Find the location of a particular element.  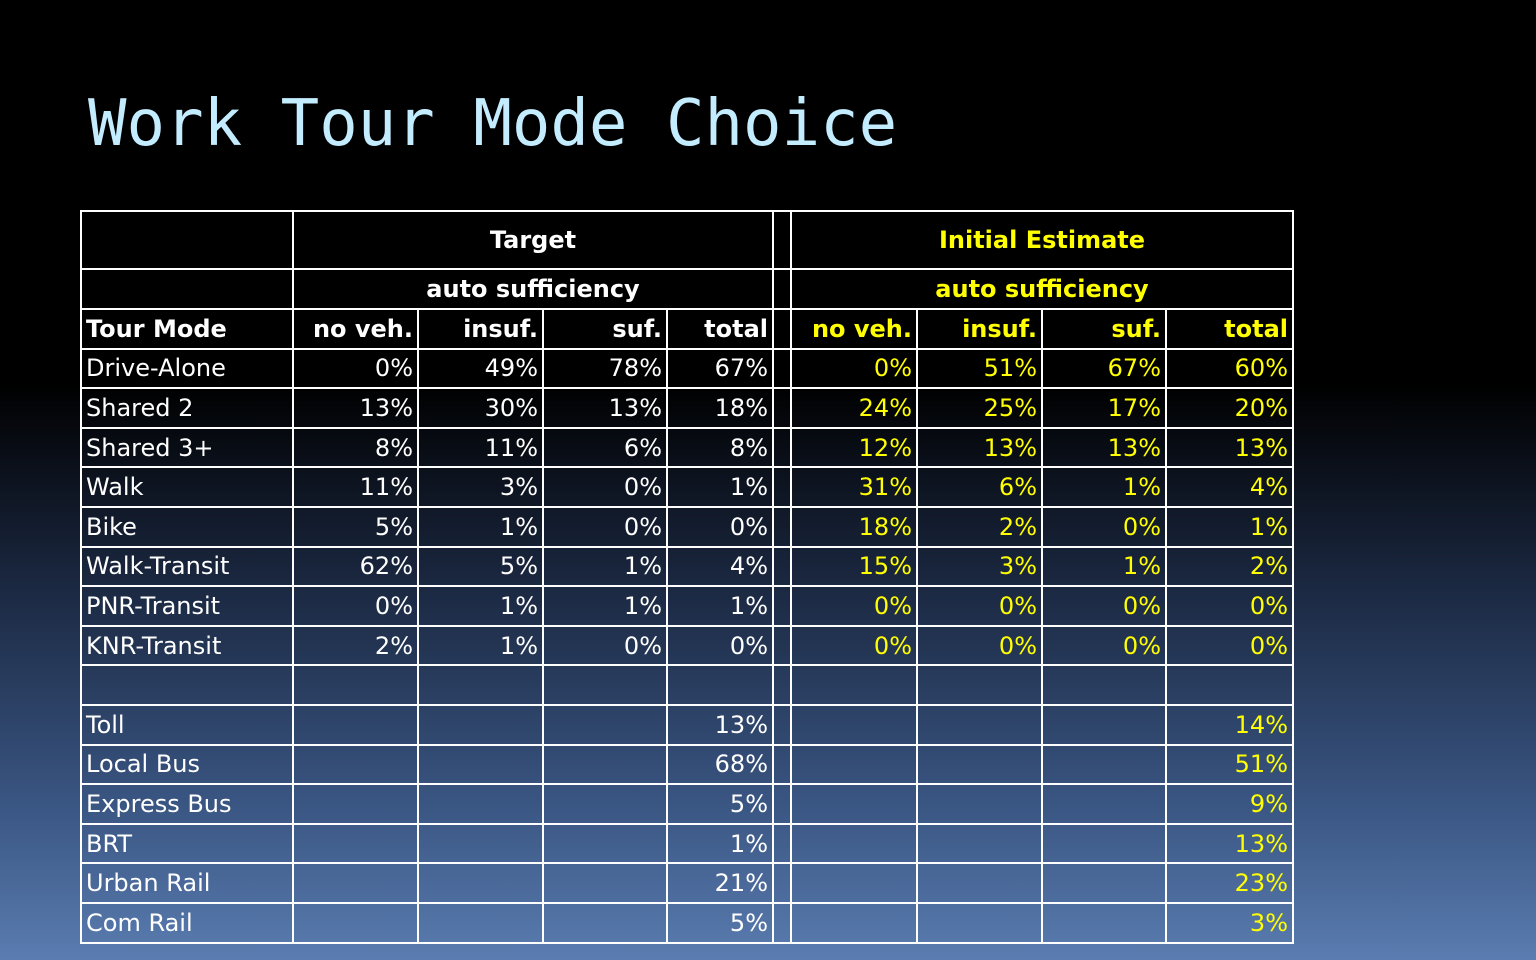

target-insuf-cell: 30% is located at coordinates (480, 408).